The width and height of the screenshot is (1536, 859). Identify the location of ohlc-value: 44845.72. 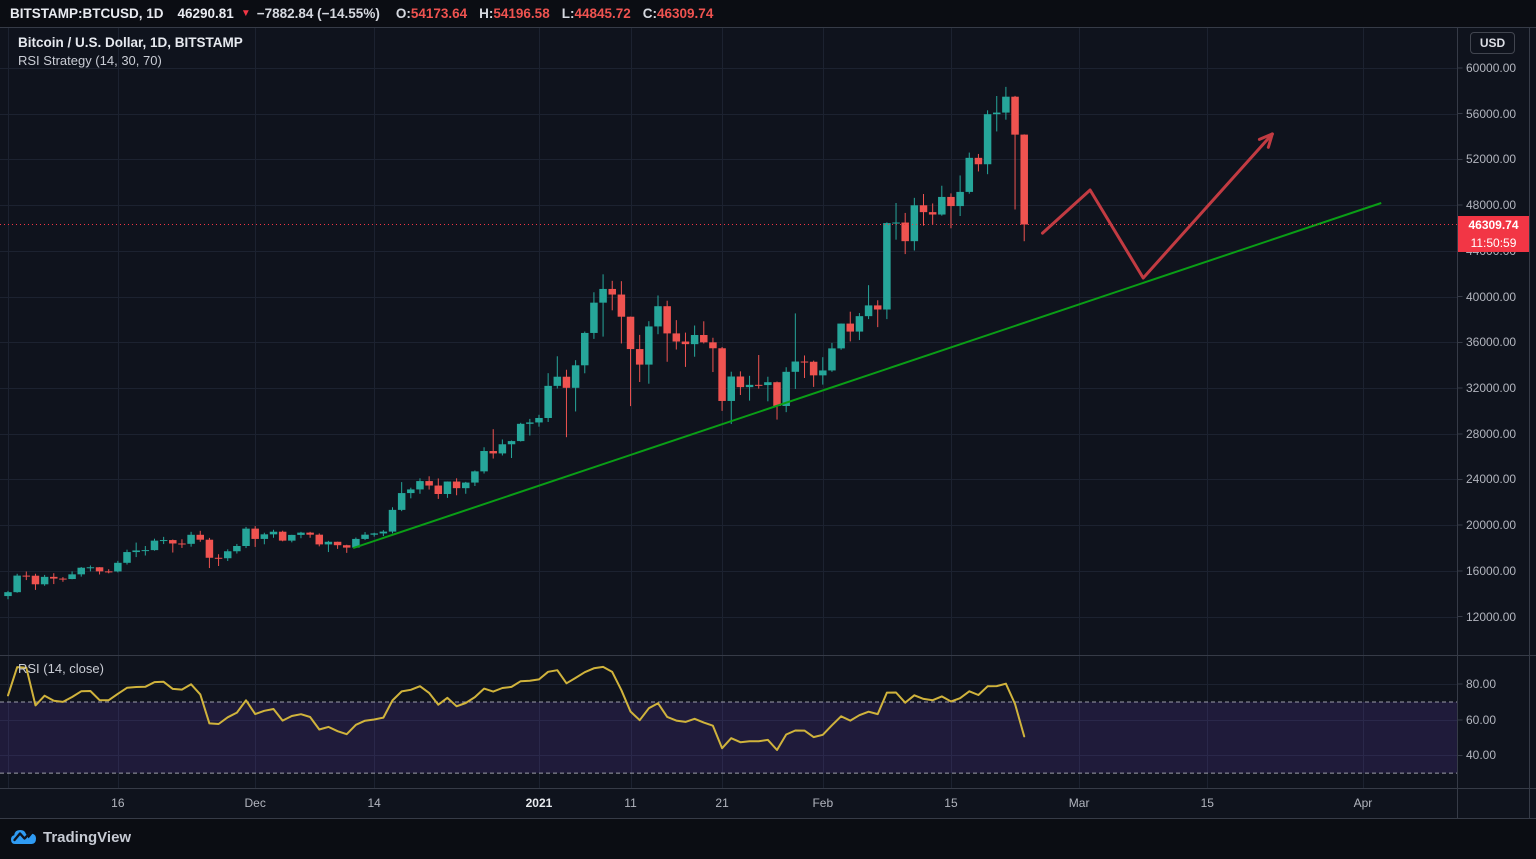
(602, 13).